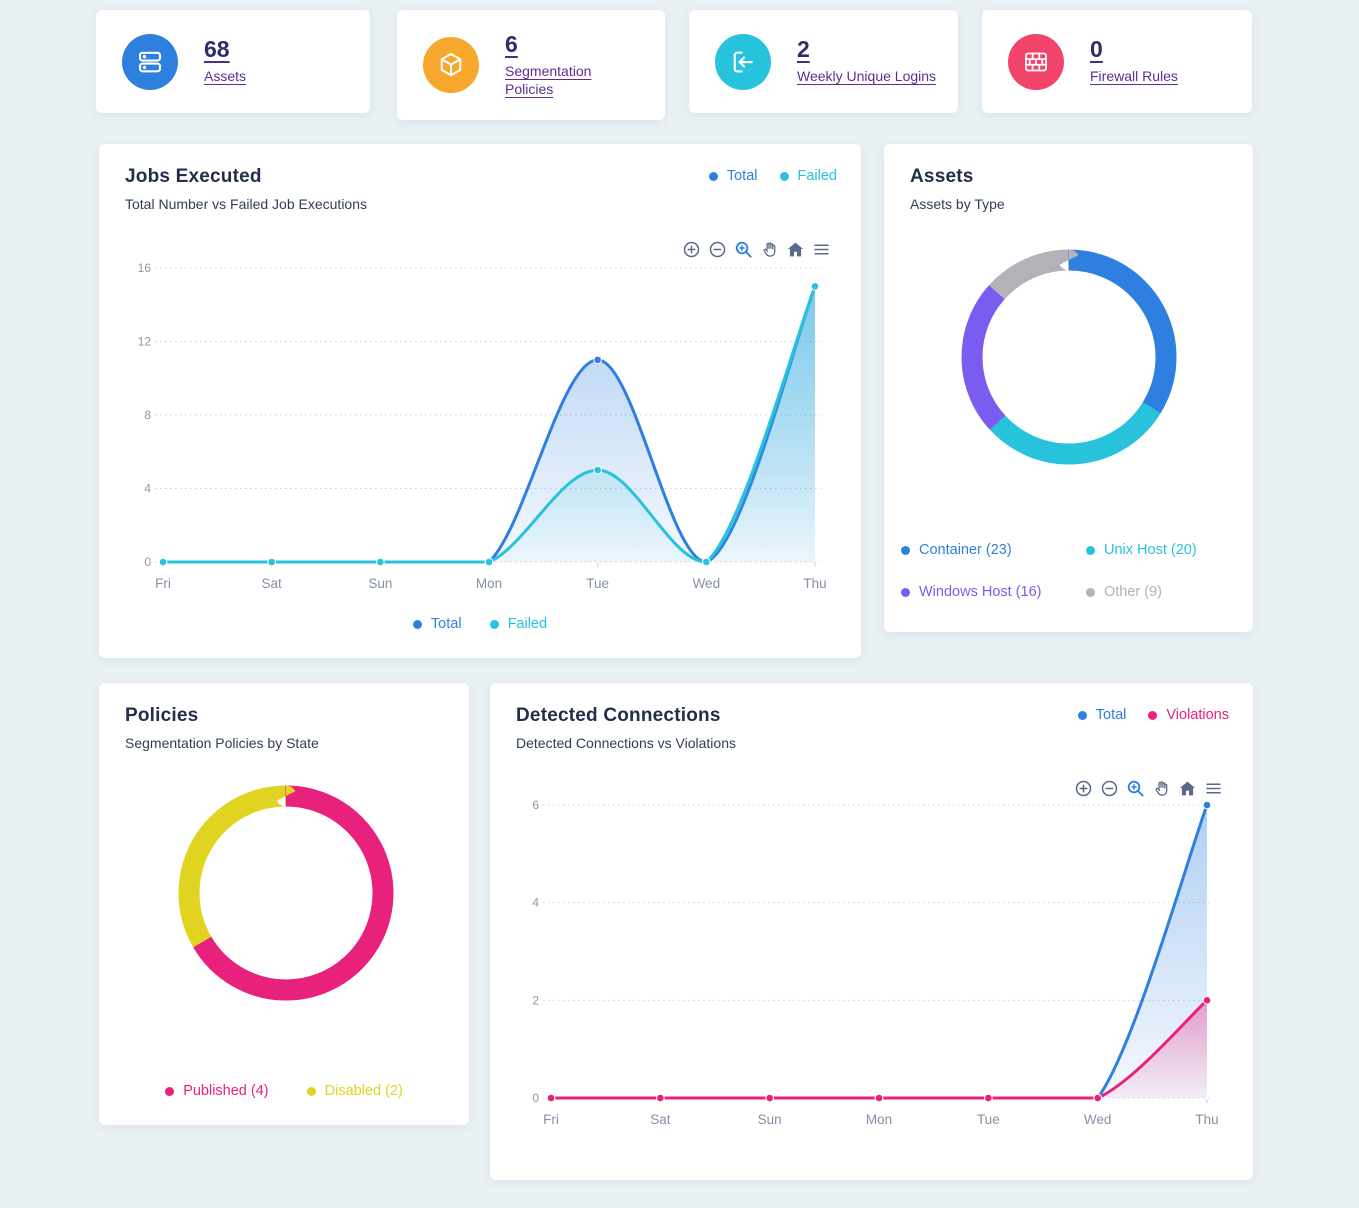 The image size is (1359, 1208). Describe the element at coordinates (226, 1091) in the screenshot. I see `legend-label: Published (4)` at that location.